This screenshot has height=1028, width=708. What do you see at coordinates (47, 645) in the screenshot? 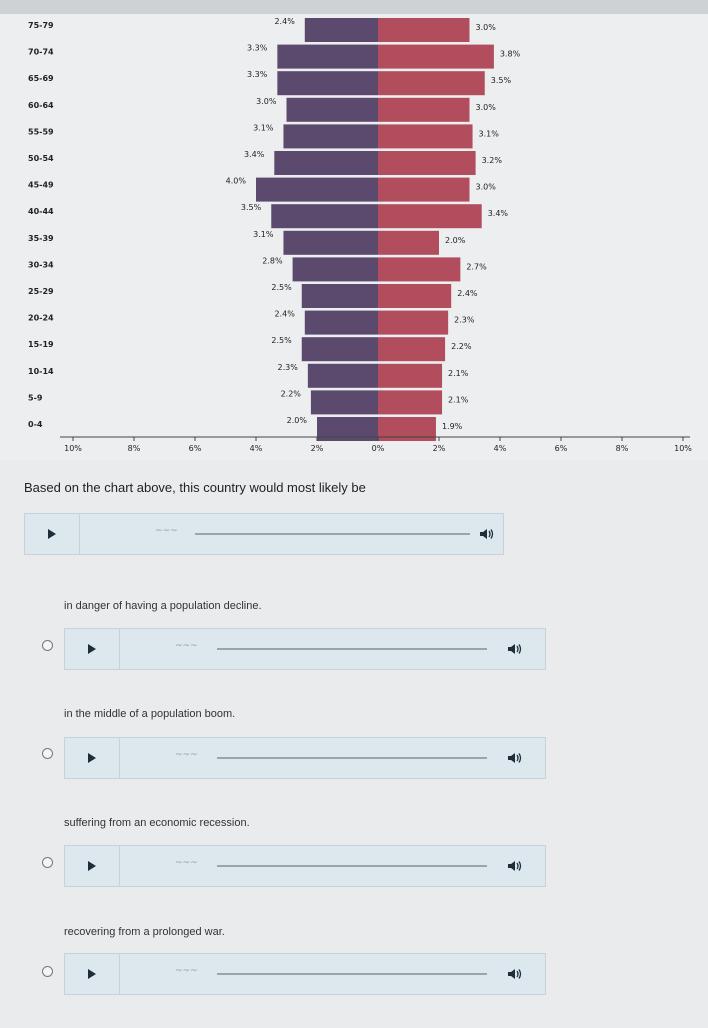
I see `option-1-radio` at bounding box center [47, 645].